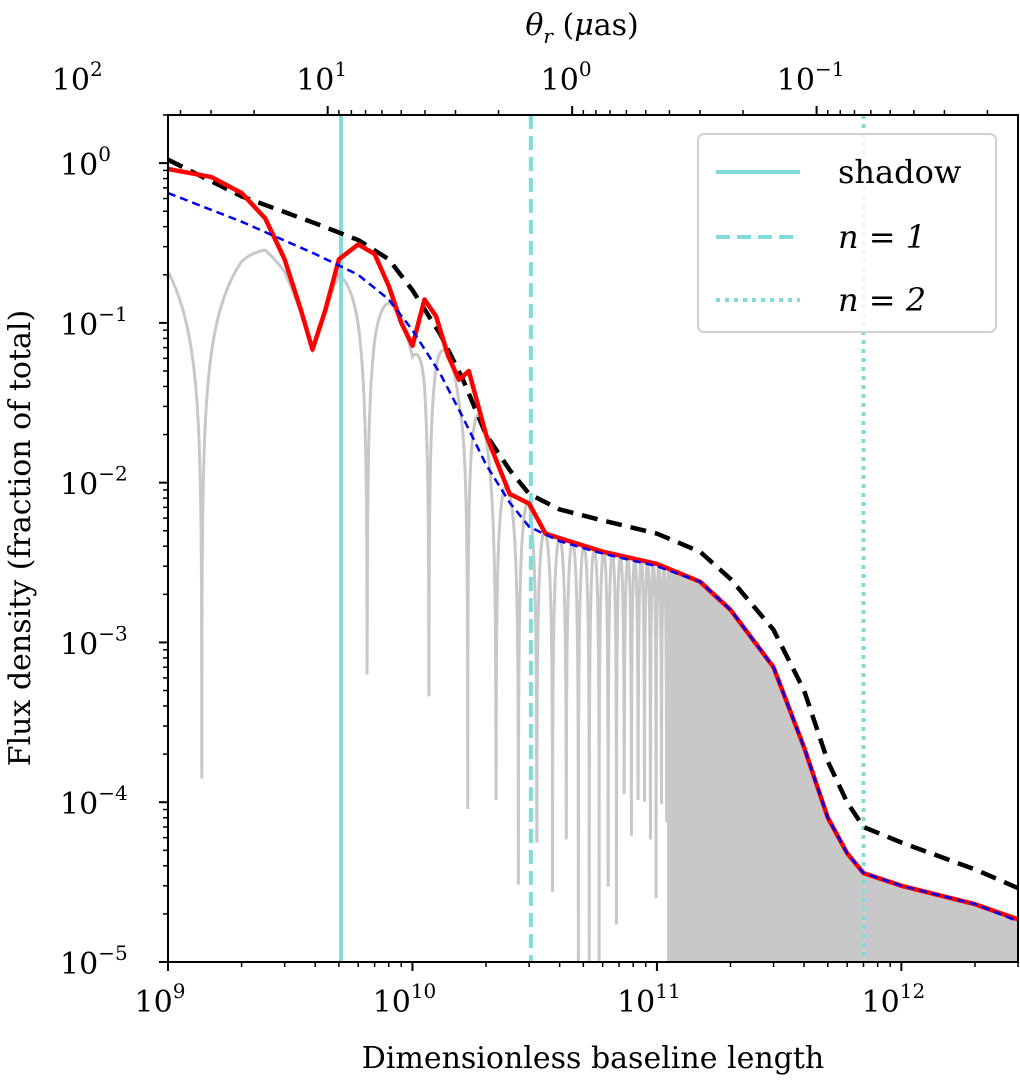 This screenshot has height=1083, width=1020. What do you see at coordinates (94, 801) in the screenshot?
I see `y-tick-label: 10⁻⁴` at bounding box center [94, 801].